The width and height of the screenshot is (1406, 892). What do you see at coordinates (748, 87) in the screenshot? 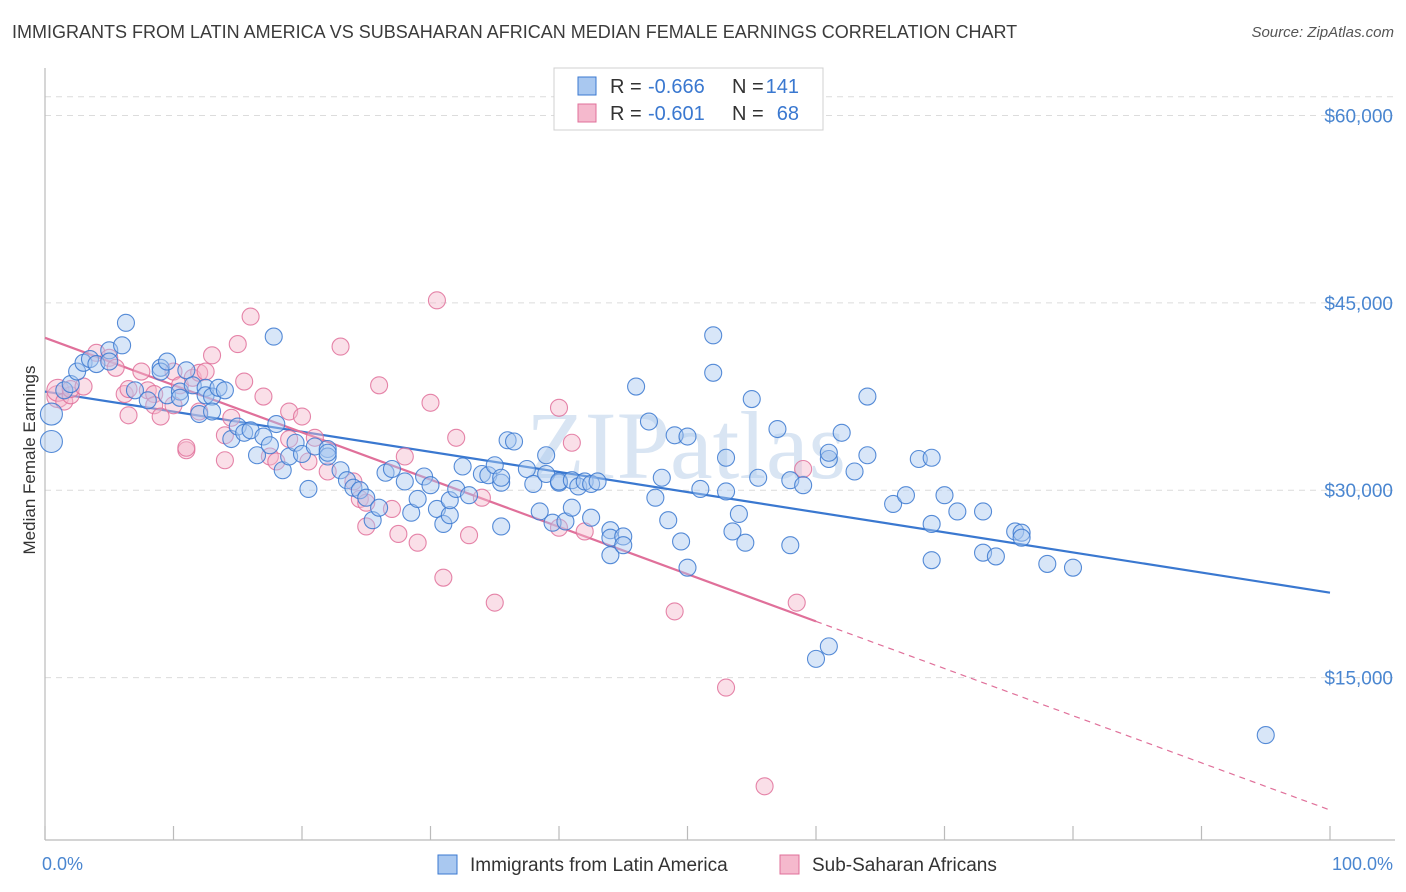
I see `legend-n-label-blue: N =` at bounding box center [748, 87].